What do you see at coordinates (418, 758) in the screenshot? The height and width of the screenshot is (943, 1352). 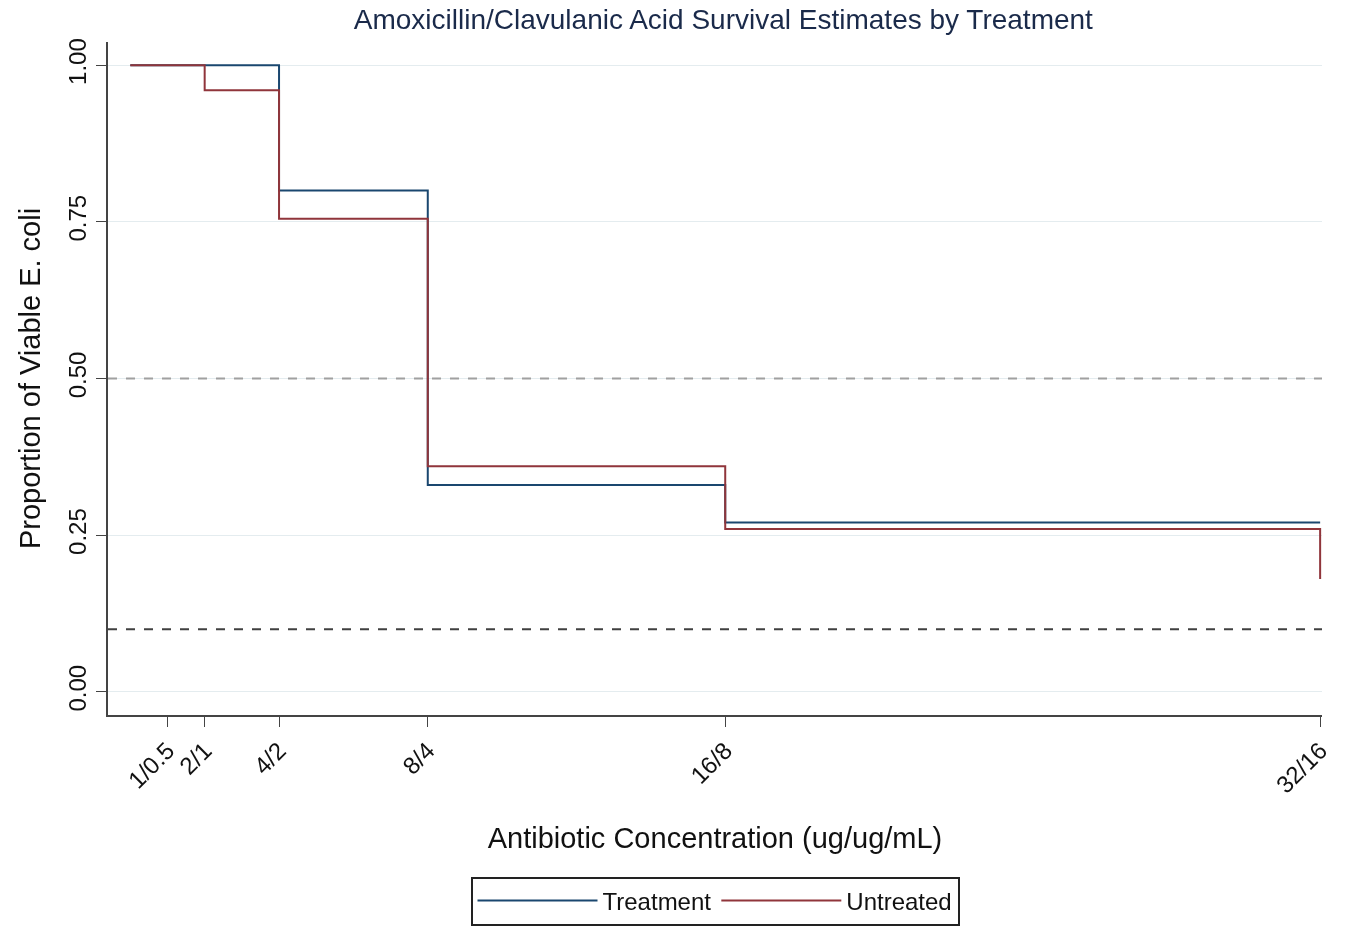 I see `x-tick-label: 8/4` at bounding box center [418, 758].